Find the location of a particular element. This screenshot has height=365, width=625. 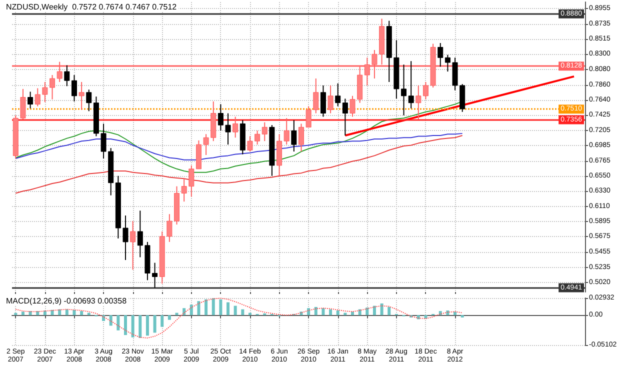

line-series is located at coordinates (239, 164).